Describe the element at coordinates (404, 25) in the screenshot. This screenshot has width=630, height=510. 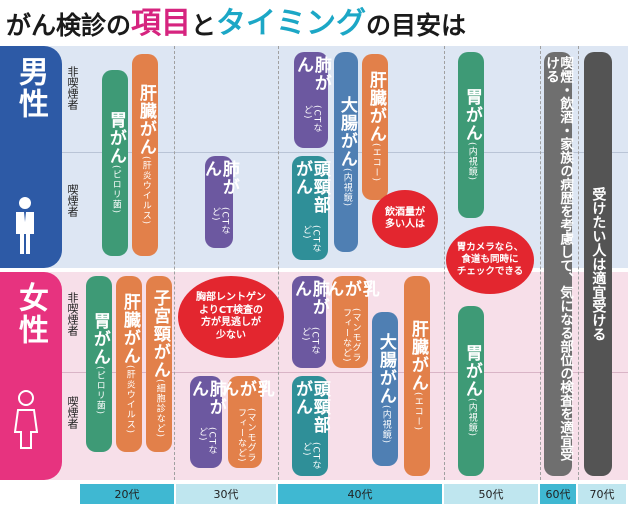
I see `title-part-5: の目安` at that location.